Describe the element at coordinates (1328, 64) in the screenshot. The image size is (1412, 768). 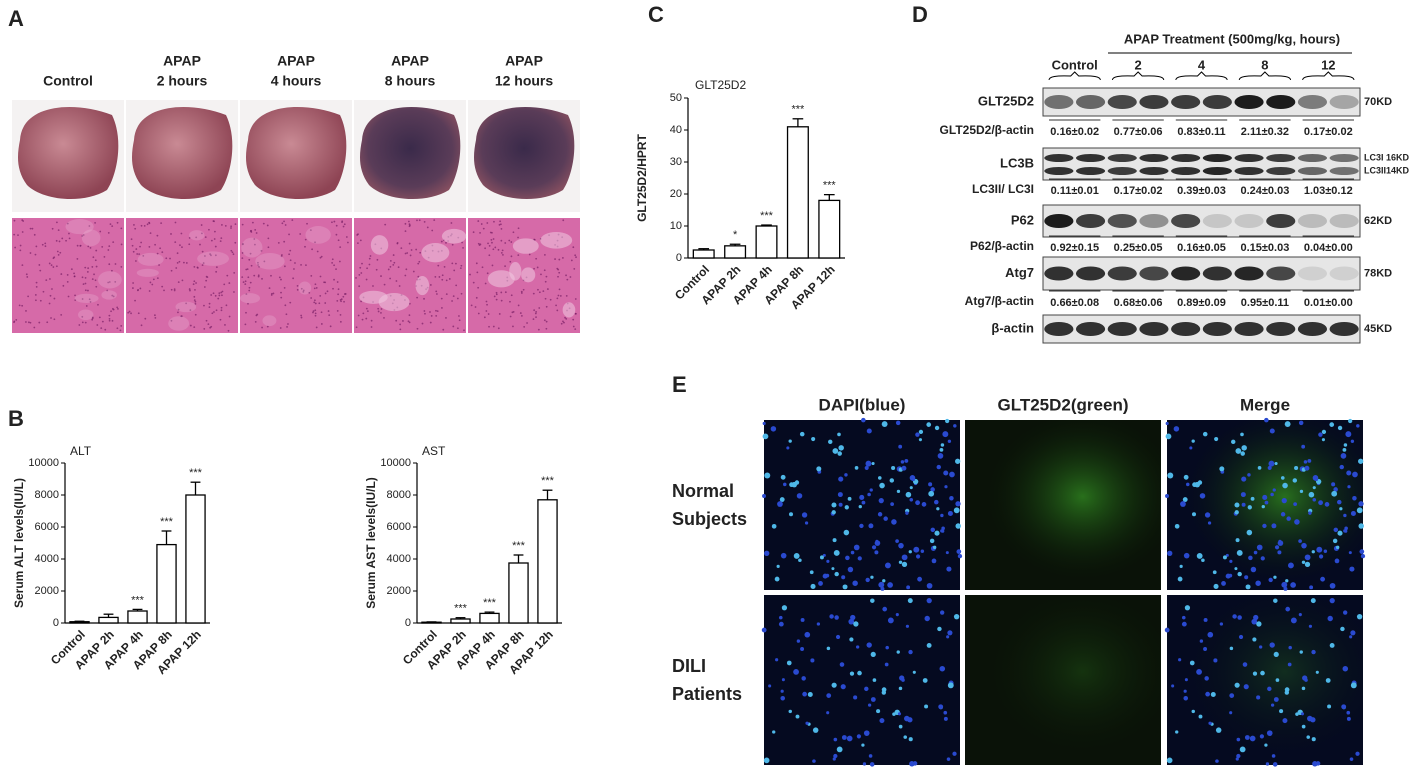
I see `group-label: 12` at that location.